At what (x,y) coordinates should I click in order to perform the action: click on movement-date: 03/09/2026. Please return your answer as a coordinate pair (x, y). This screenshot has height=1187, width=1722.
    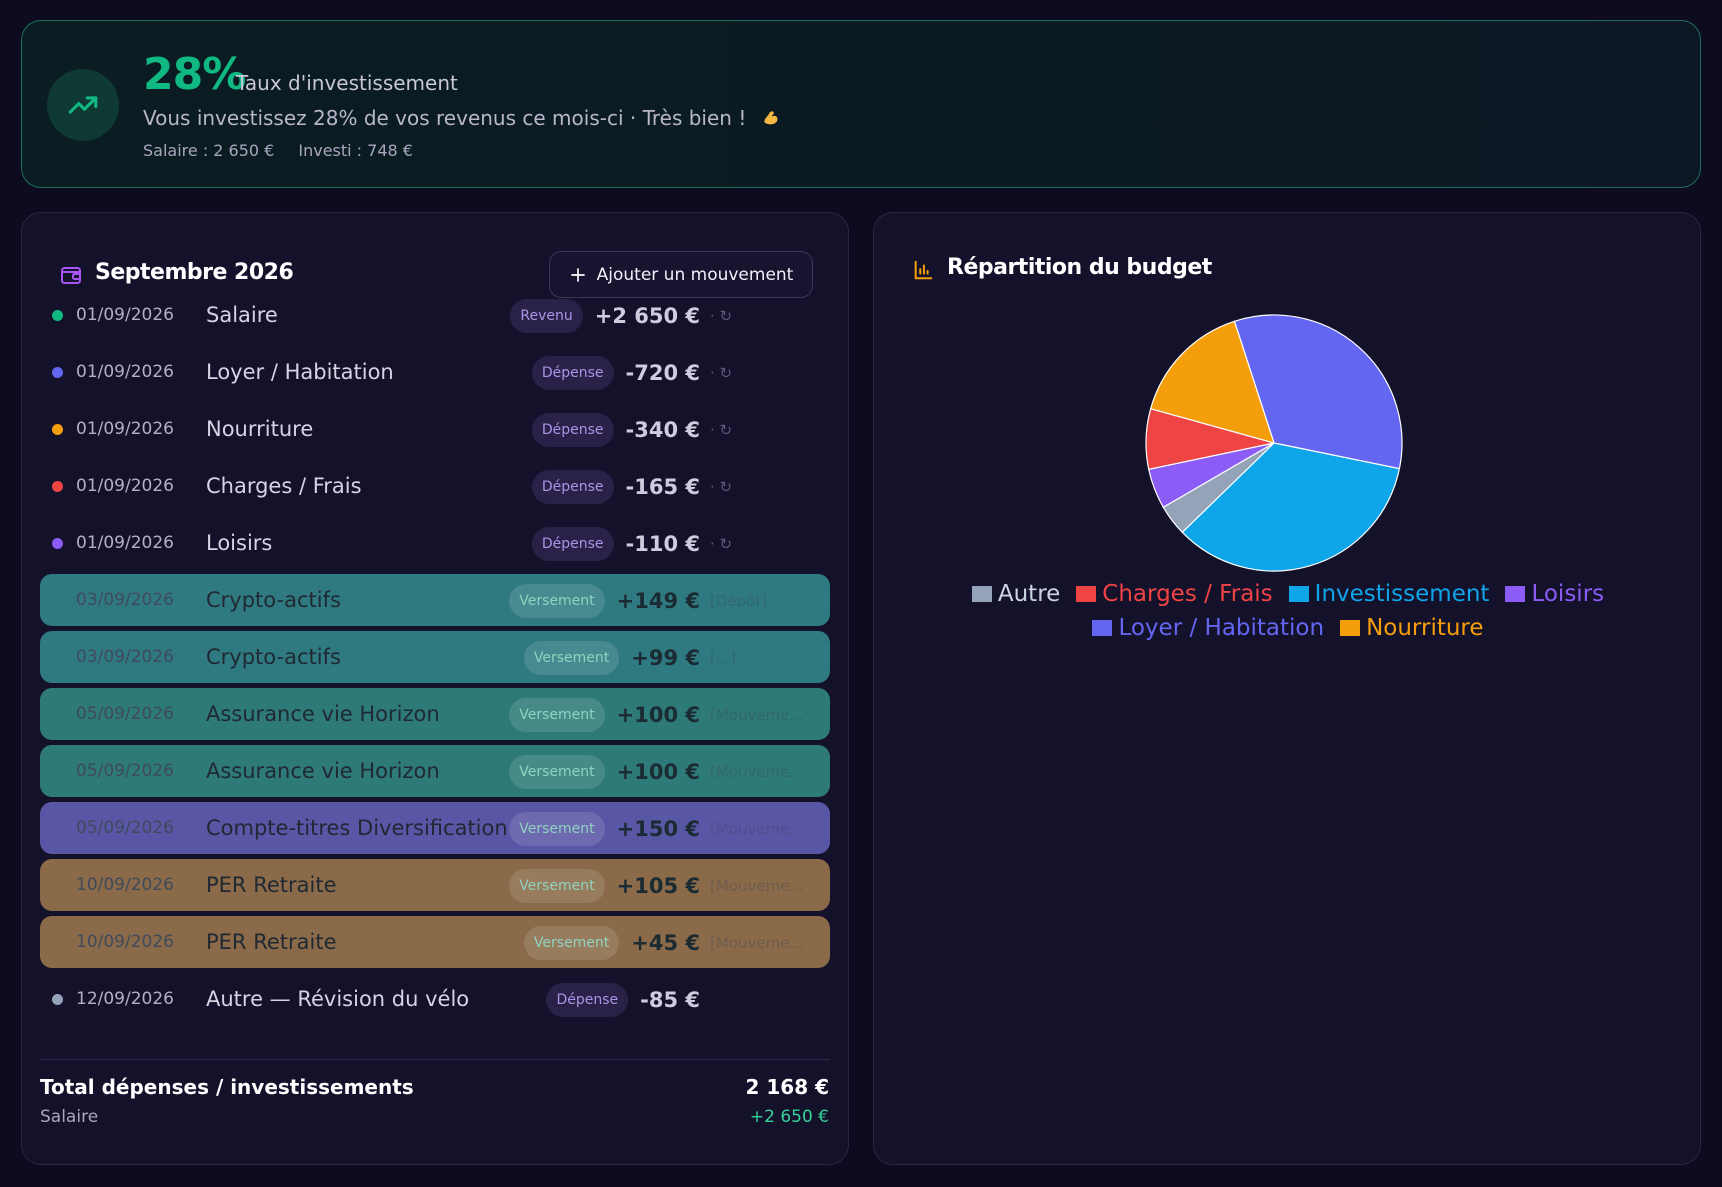
    Looking at the image, I should click on (125, 600).